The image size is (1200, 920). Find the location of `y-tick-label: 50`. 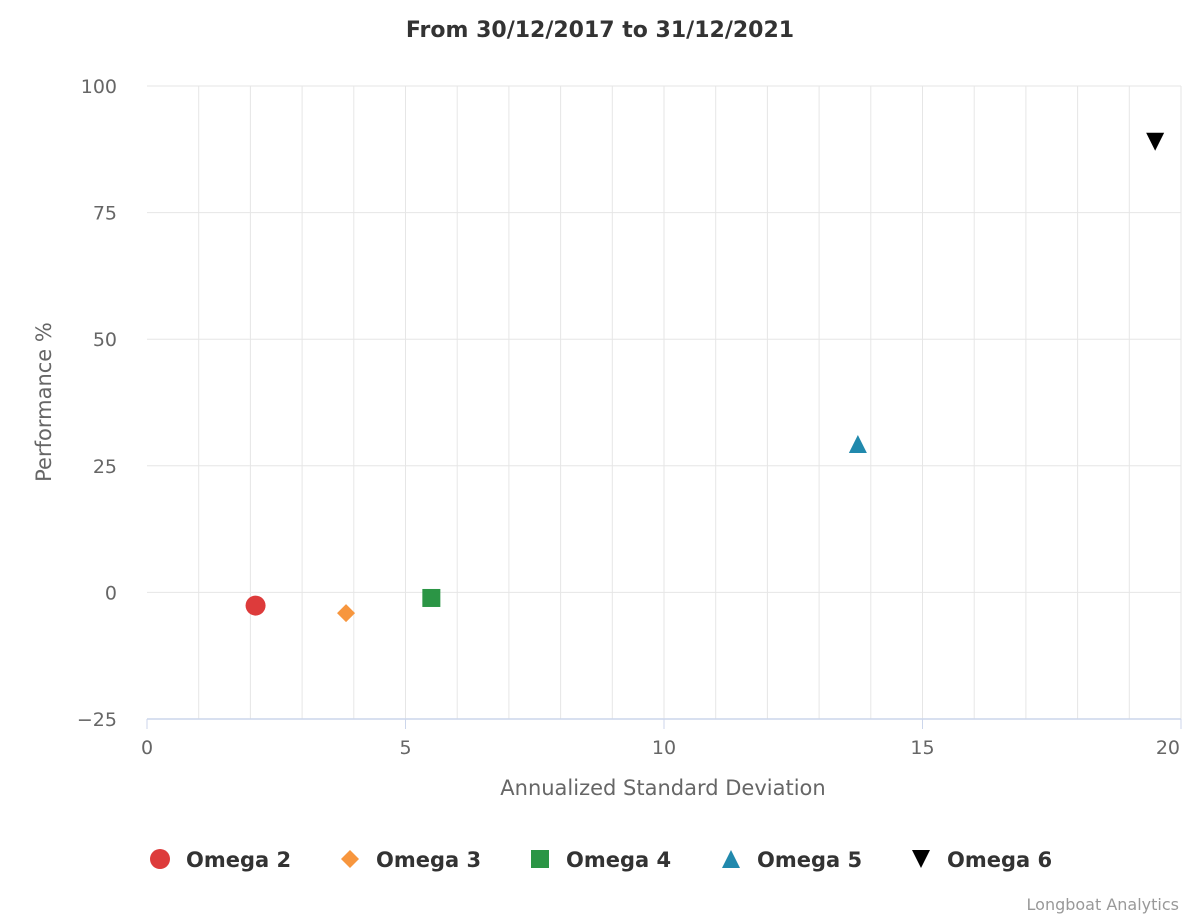

y-tick-label: 50 is located at coordinates (105, 340).